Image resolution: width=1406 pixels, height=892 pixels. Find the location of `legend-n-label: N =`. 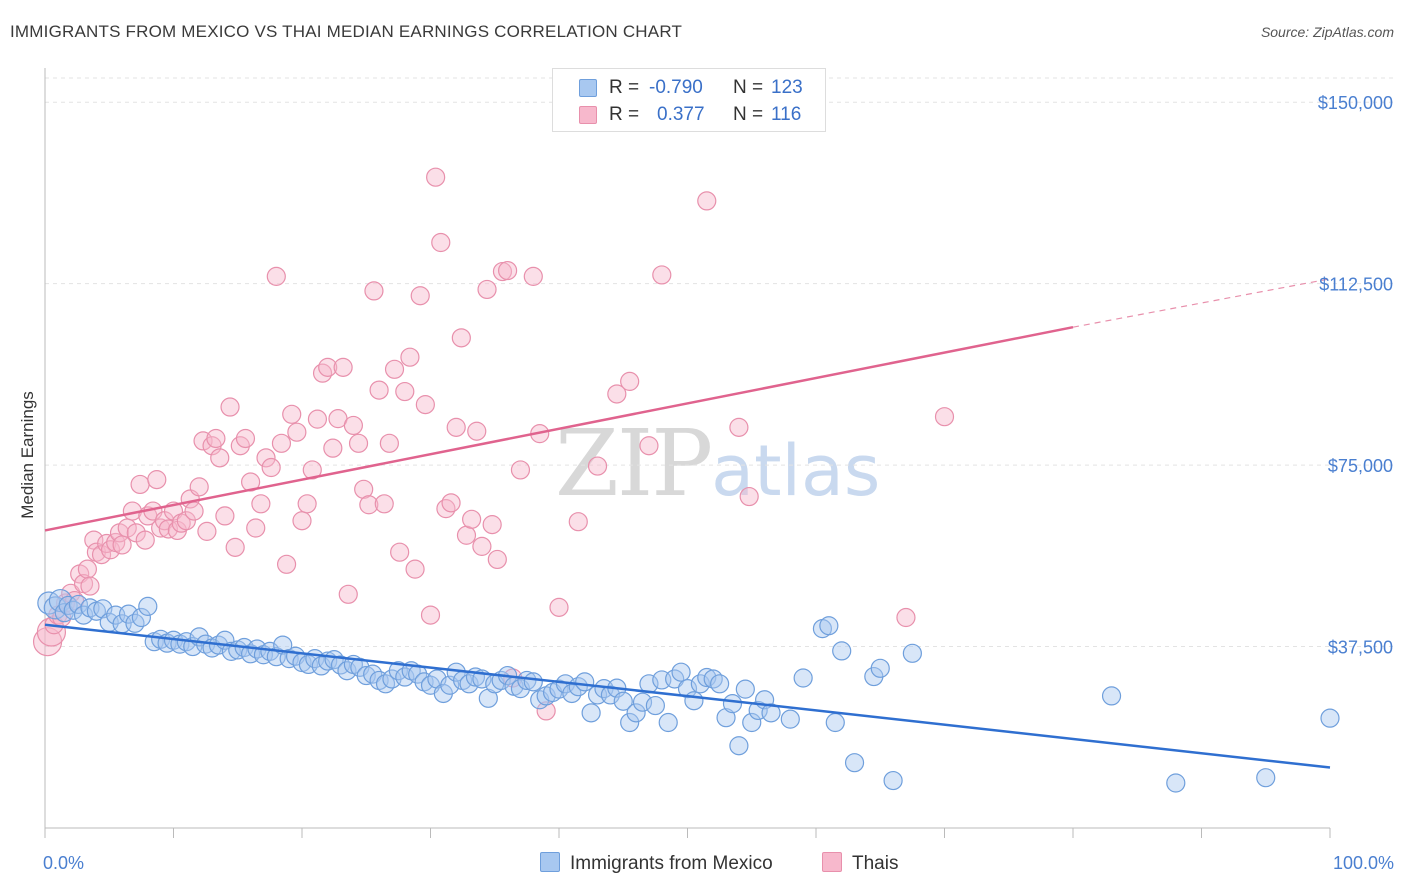

legend-n-label: N = is located at coordinates (748, 114).